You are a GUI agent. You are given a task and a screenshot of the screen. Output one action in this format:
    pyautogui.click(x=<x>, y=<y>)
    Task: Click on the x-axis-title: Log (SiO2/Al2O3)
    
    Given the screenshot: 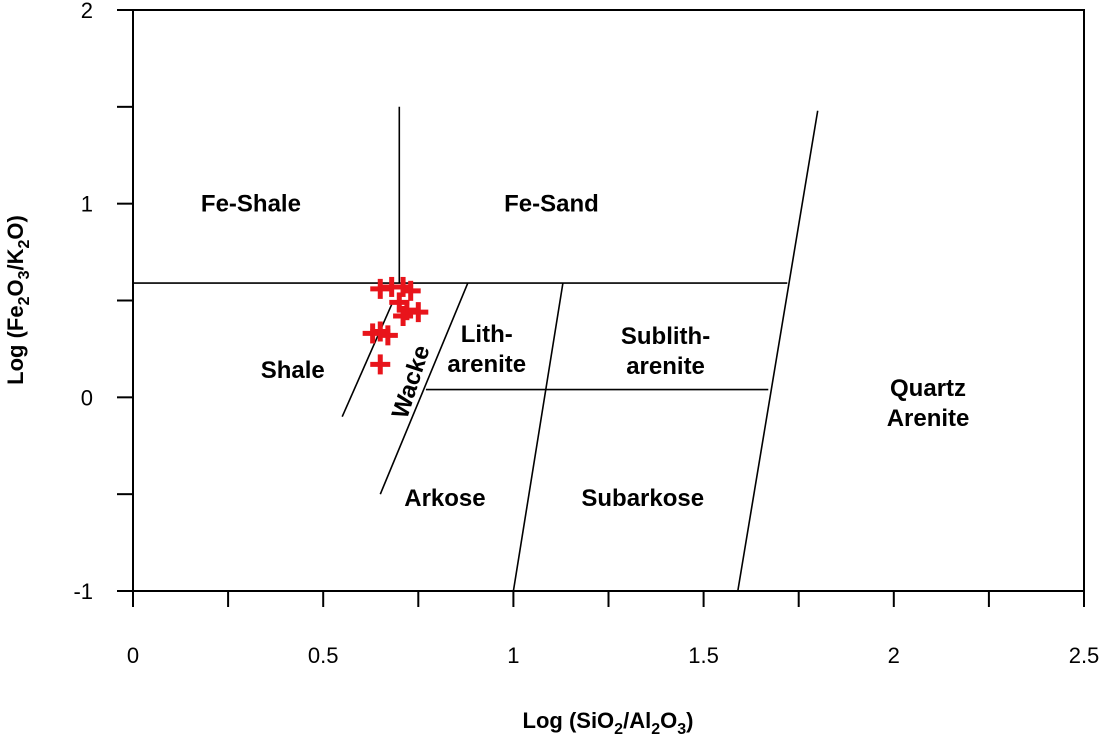 What is the action you would take?
    pyautogui.click(x=608, y=723)
    